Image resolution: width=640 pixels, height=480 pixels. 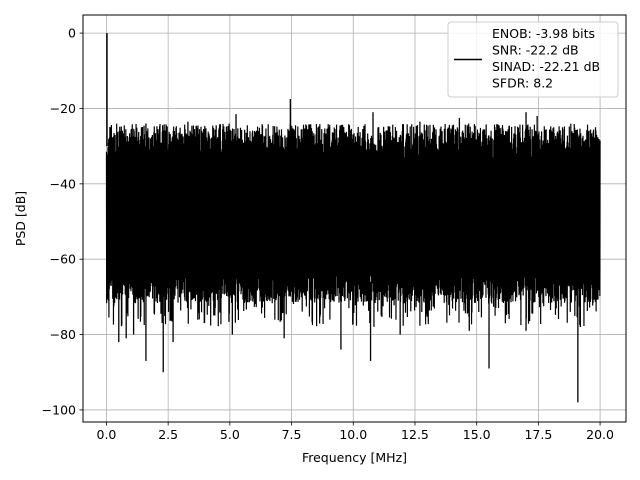 I want to click on y-axis-label: PSD [dB], so click(x=20, y=218).